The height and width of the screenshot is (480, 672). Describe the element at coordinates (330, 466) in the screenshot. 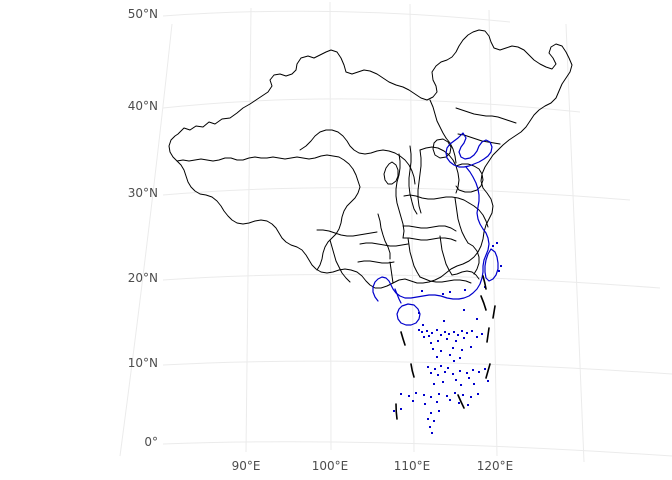

I see `lon-label-100: 100°E` at that location.